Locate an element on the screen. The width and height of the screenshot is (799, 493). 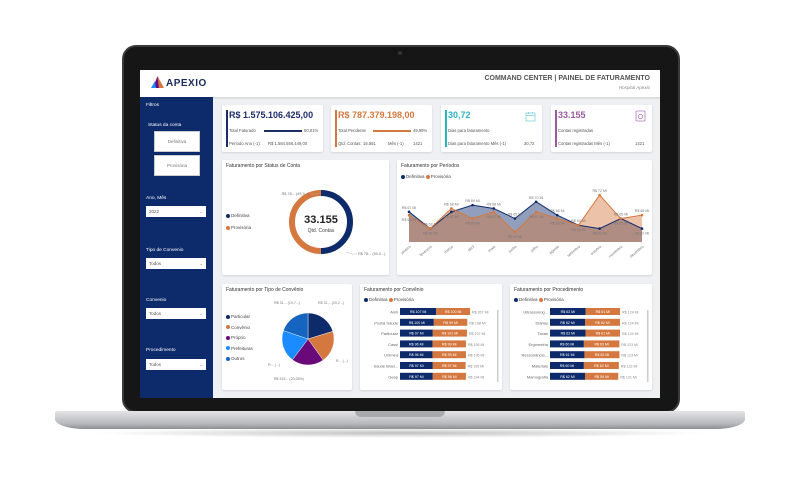
ano-dropdown: 2022 ⌄ is located at coordinates (176, 211).